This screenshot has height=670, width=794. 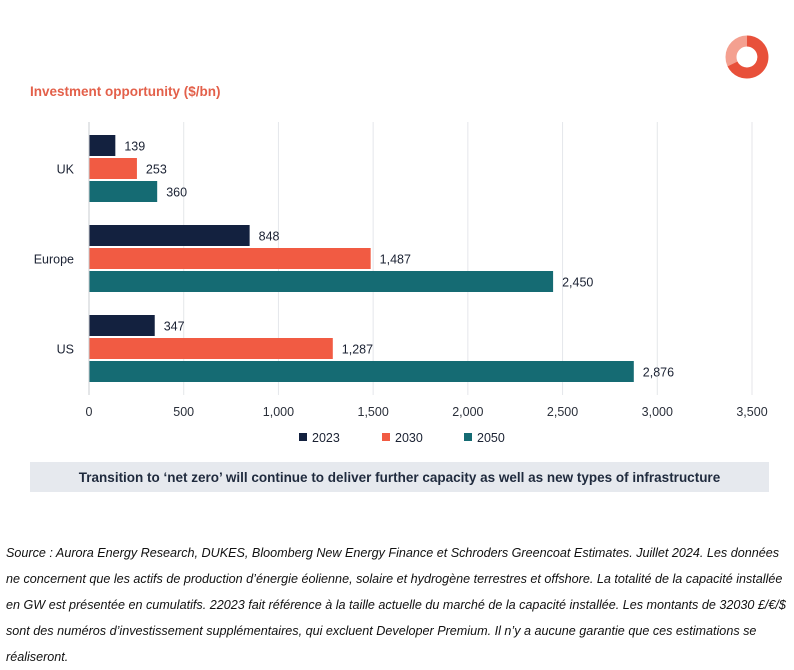 I want to click on x-tick-label: 3,500, so click(x=751, y=412).